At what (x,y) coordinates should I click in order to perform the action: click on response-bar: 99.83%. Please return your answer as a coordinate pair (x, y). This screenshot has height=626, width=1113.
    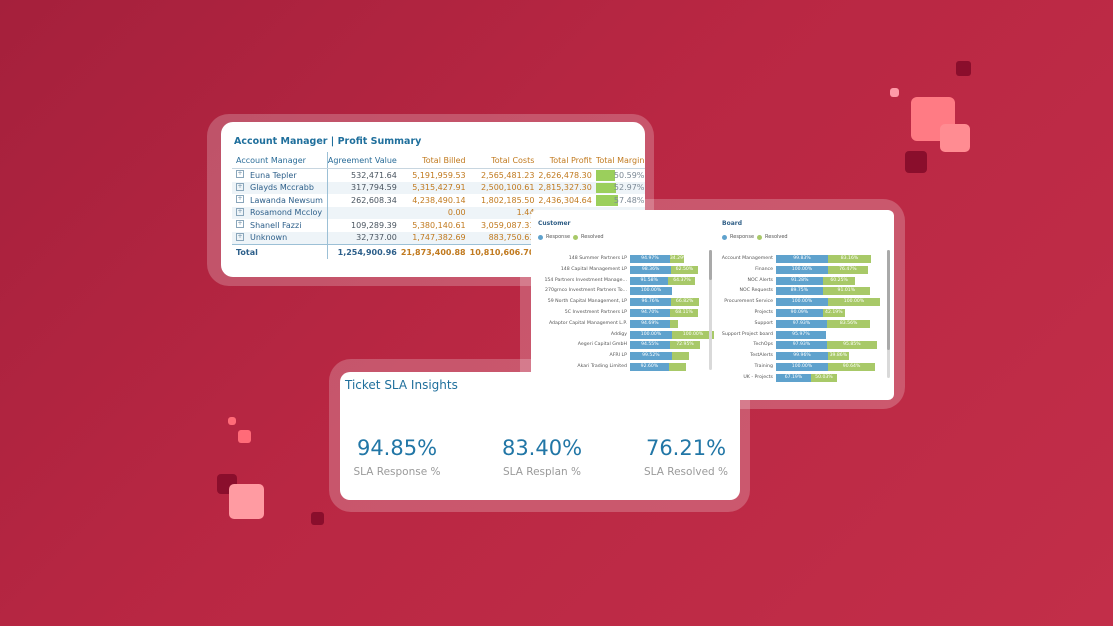
    Looking at the image, I should click on (802, 259).